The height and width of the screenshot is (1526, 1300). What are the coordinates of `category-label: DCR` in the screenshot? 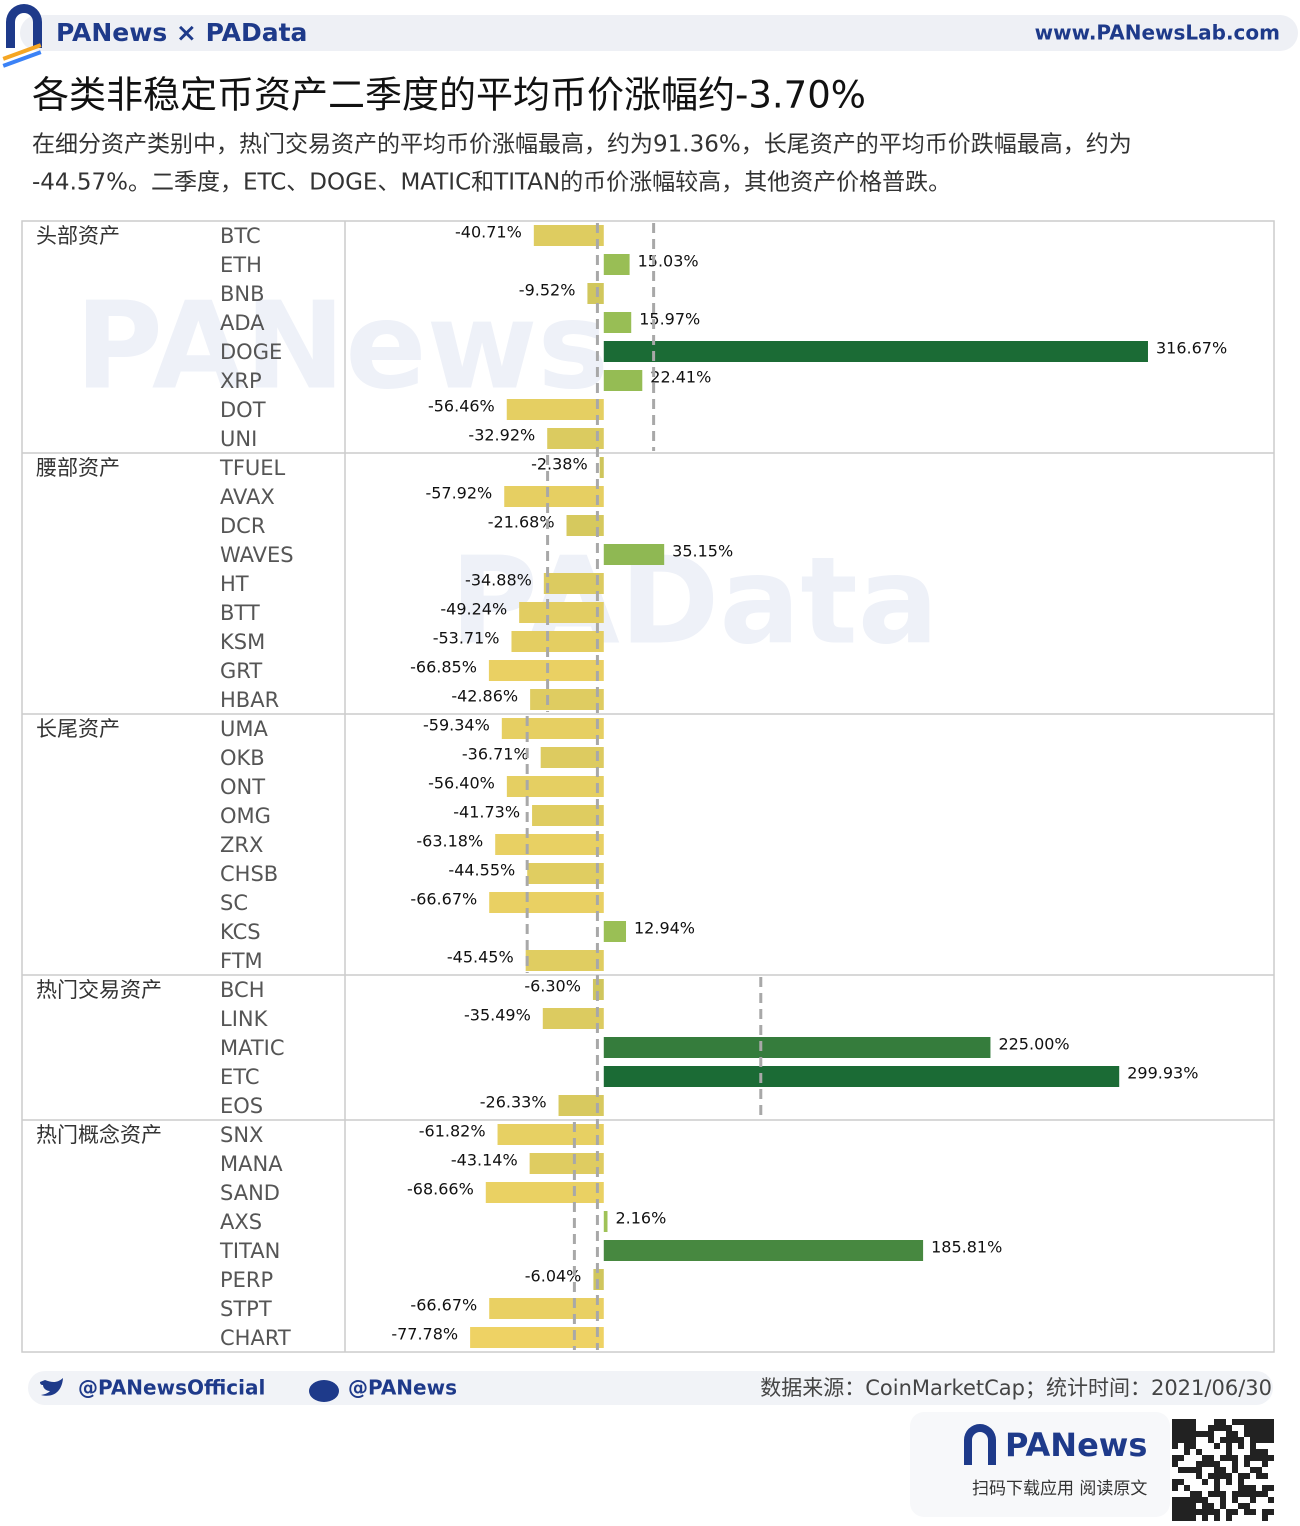 It's located at (242, 526).